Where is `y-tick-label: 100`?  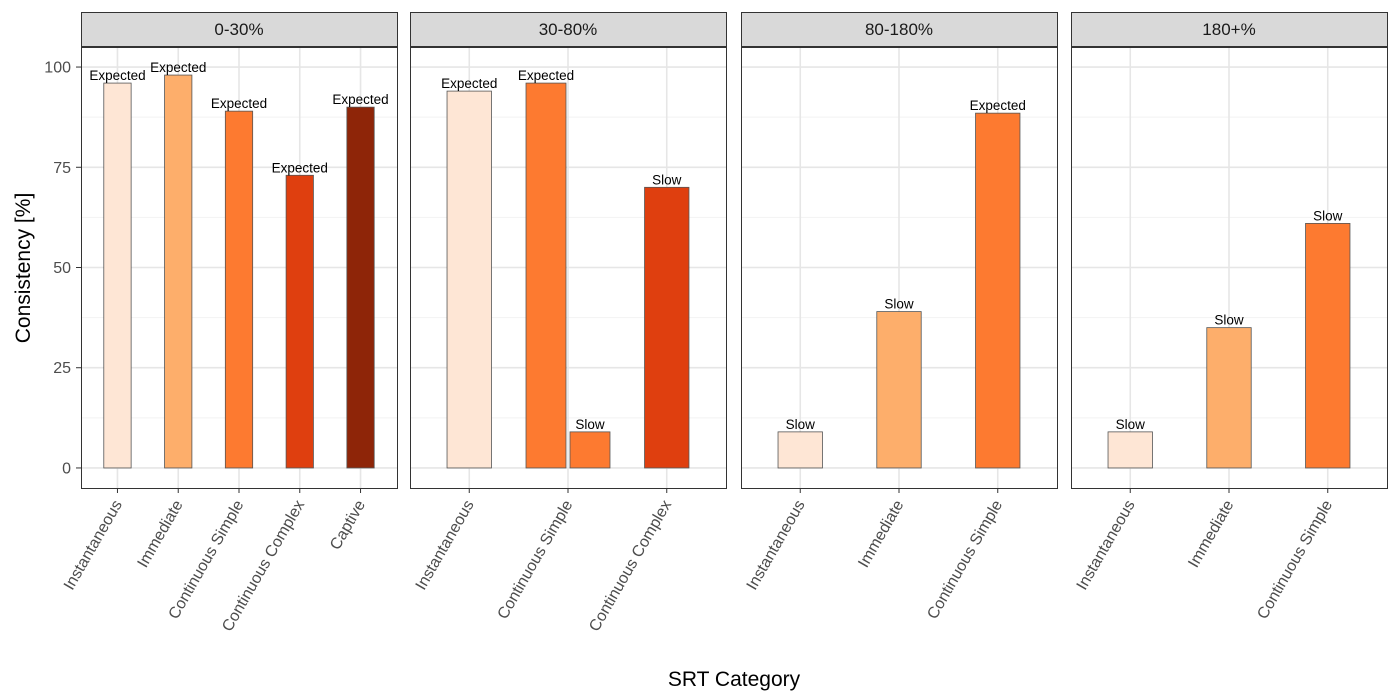
y-tick-label: 100 is located at coordinates (57, 68).